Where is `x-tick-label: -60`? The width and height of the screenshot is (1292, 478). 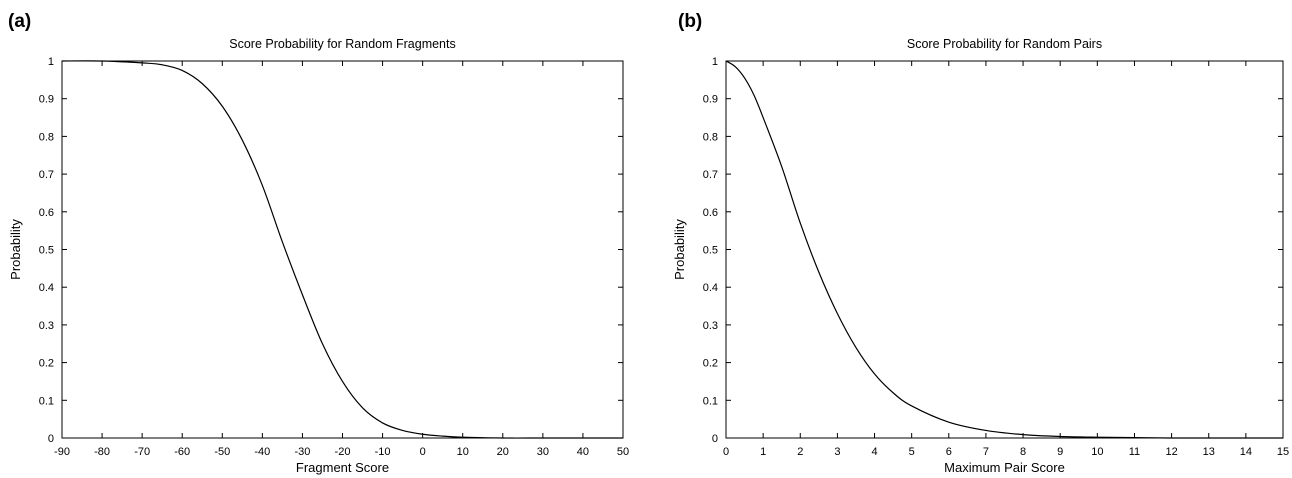
x-tick-label: -60 is located at coordinates (182, 452).